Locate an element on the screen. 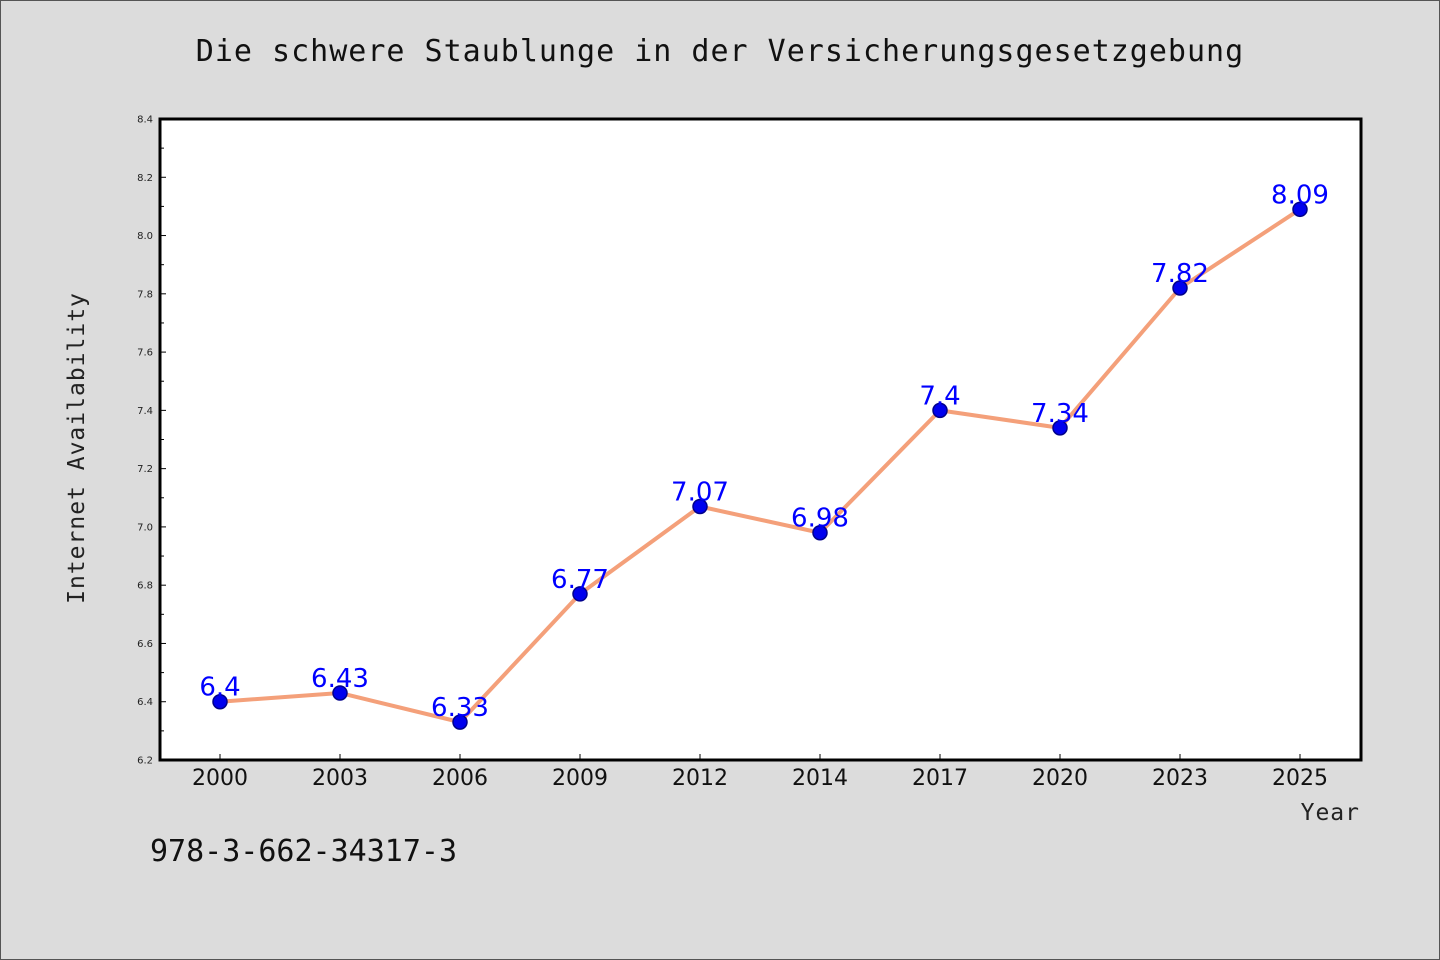 Image resolution: width=1440 pixels, height=960 pixels. isbn-caption: 978-3-662-34317-3 is located at coordinates (304, 851).